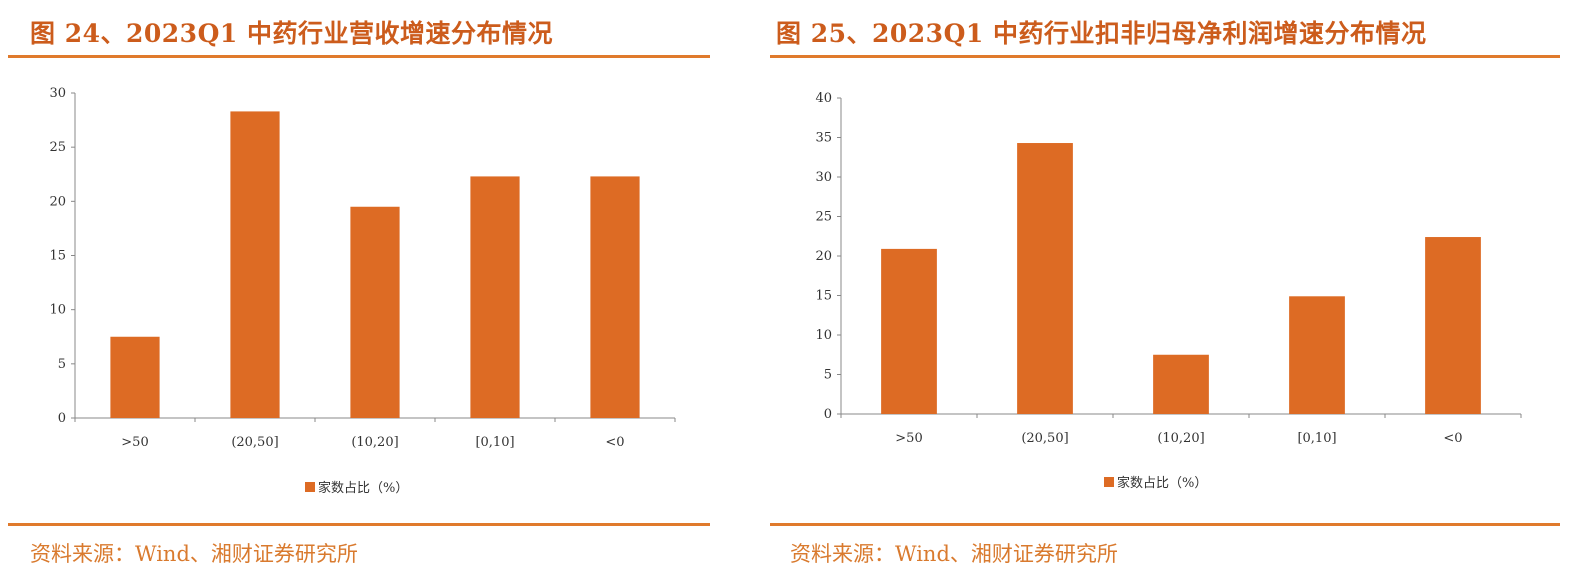 The width and height of the screenshot is (1572, 584). Describe the element at coordinates (1162, 483) in the screenshot. I see `right-legend-label: 家数占比（%）` at that location.